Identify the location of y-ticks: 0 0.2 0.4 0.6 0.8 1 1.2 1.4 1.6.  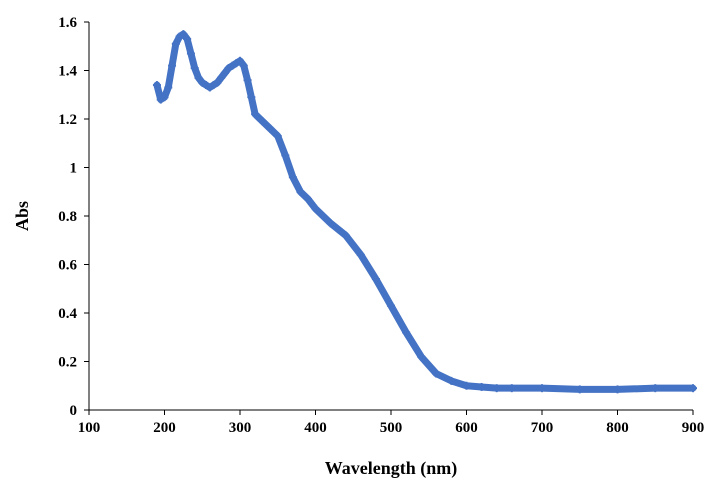
(73, 217).